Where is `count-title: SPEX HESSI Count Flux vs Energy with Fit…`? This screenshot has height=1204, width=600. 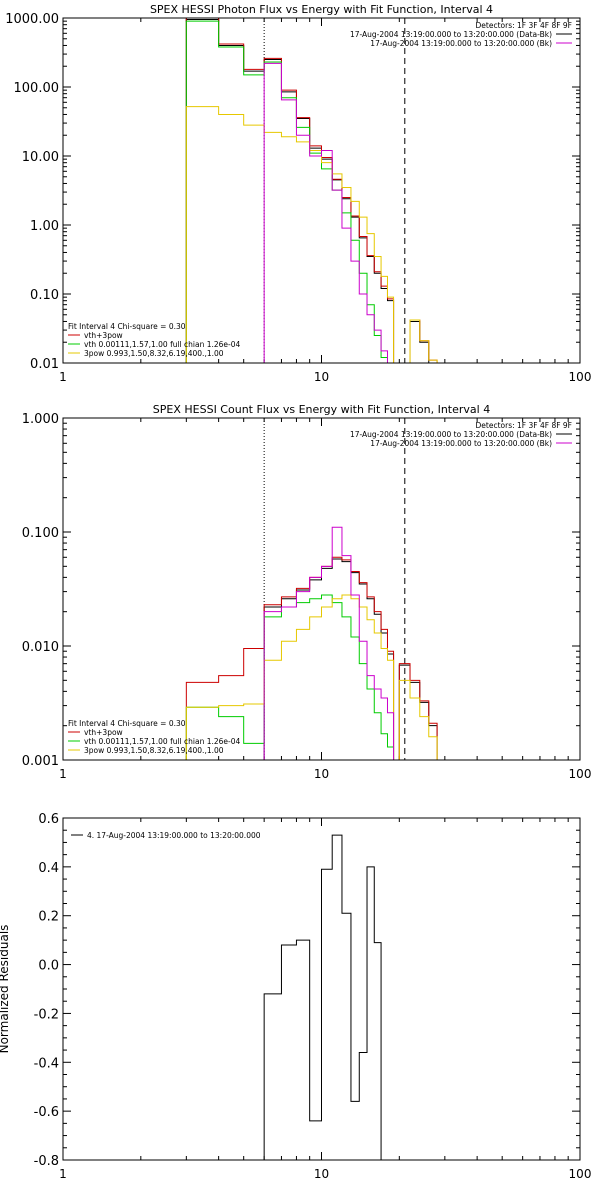 count-title: SPEX HESSI Count Flux vs Energy with Fit… is located at coordinates (321, 409).